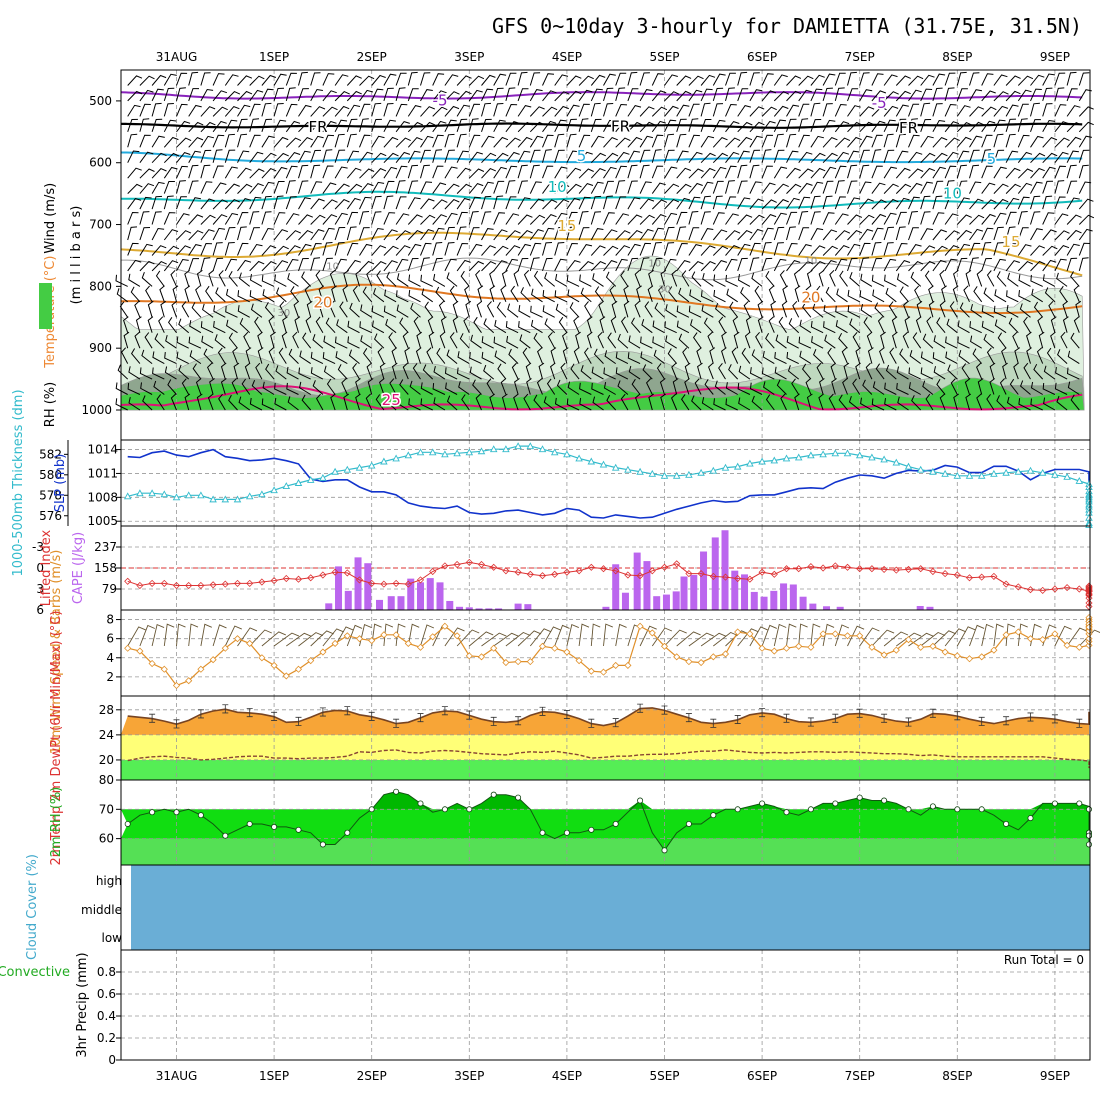  I want to click on isotherm-label-12: 20, so click(810, 297).